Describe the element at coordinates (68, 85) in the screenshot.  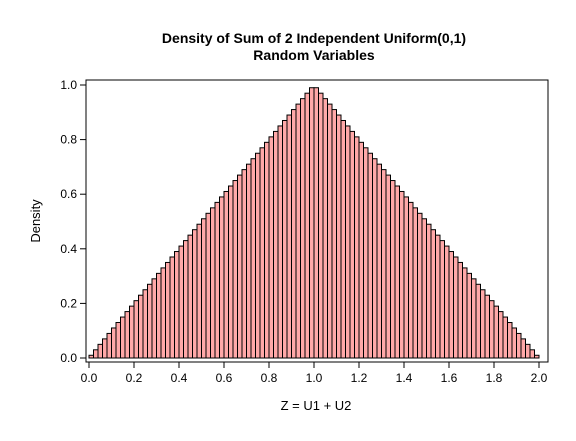
I see `y-tick-label: 1.0` at that location.